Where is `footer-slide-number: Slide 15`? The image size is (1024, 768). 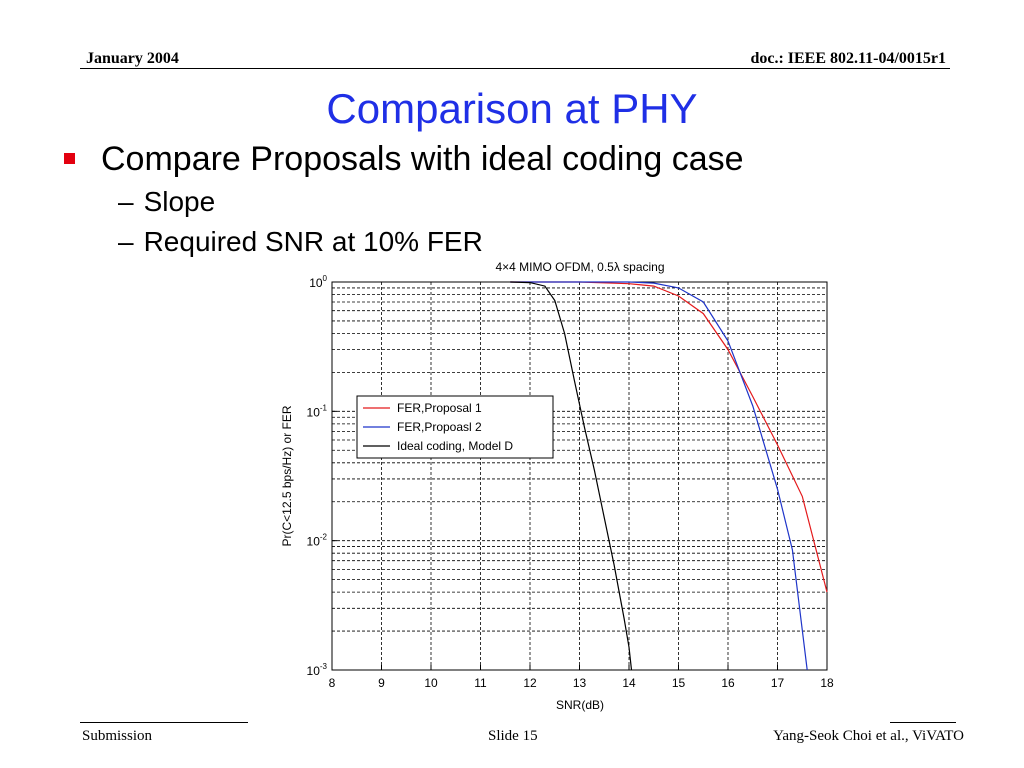
footer-slide-number: Slide 15 is located at coordinates (513, 736).